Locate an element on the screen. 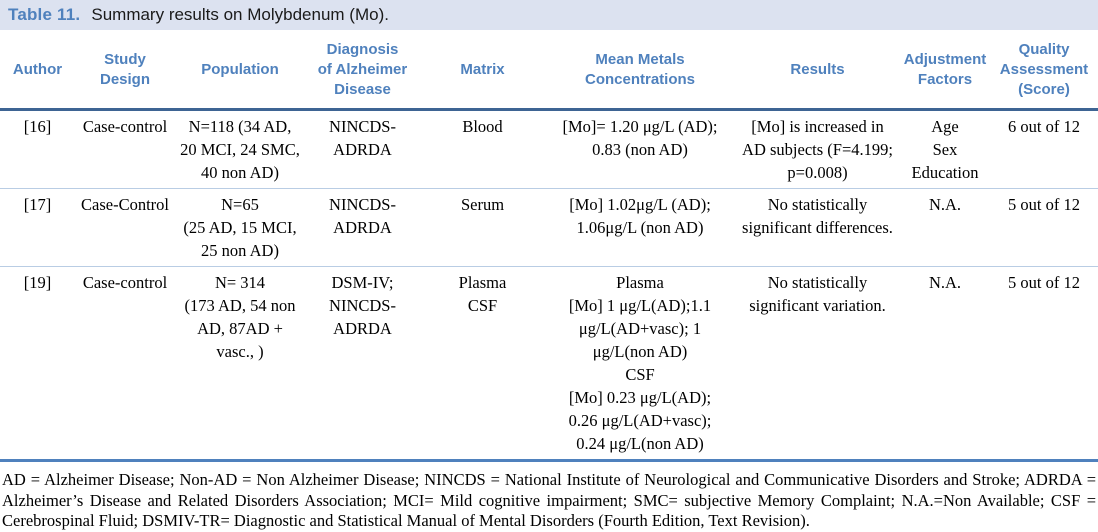 The image size is (1098, 532). cell-matrix: Serum is located at coordinates (482, 204).